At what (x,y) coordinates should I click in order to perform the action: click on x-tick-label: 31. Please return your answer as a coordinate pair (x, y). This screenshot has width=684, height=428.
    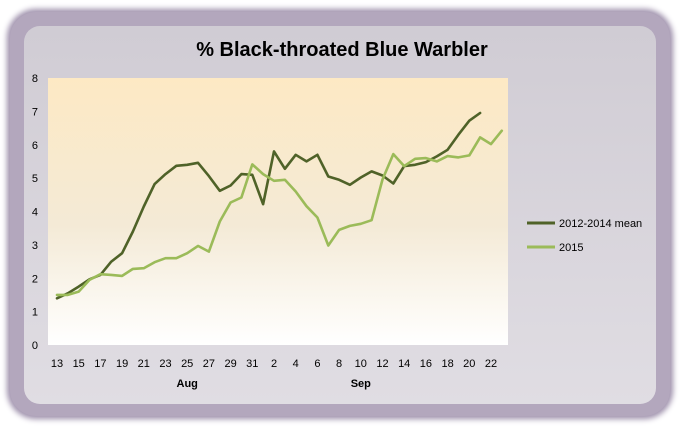
    Looking at the image, I should click on (252, 364).